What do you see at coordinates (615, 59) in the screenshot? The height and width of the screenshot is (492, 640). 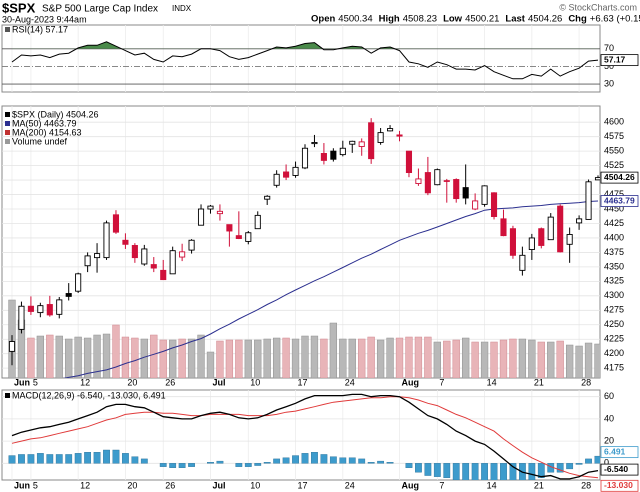 I see `value-box-label: 57.17` at bounding box center [615, 59].